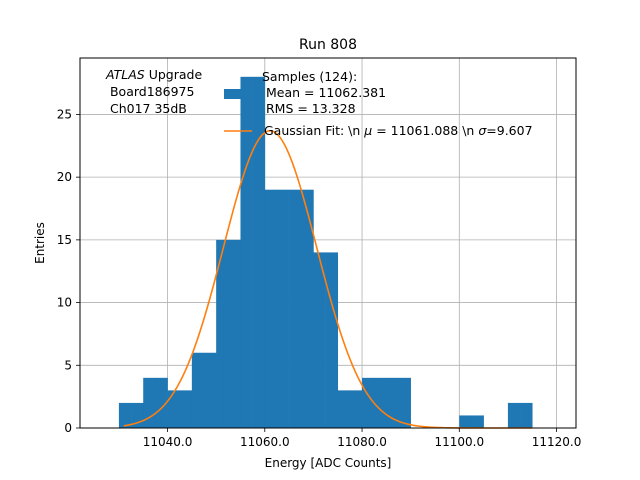 The height and width of the screenshot is (480, 640). What do you see at coordinates (64, 114) in the screenshot?
I see `y-tick-label: 25` at bounding box center [64, 114].